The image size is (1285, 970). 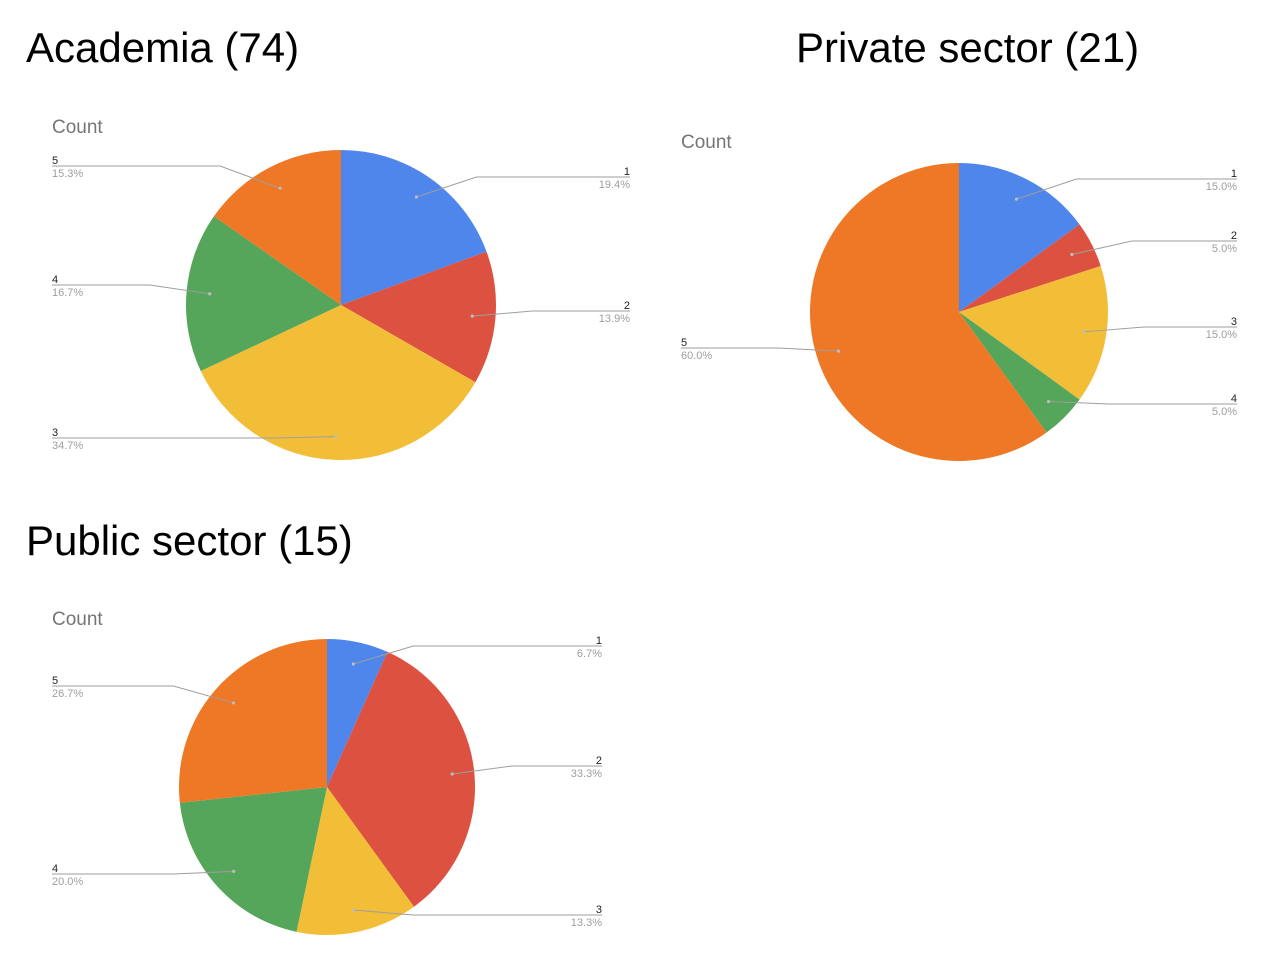 I want to click on percent-label-5: 60.0%, so click(x=696, y=356).